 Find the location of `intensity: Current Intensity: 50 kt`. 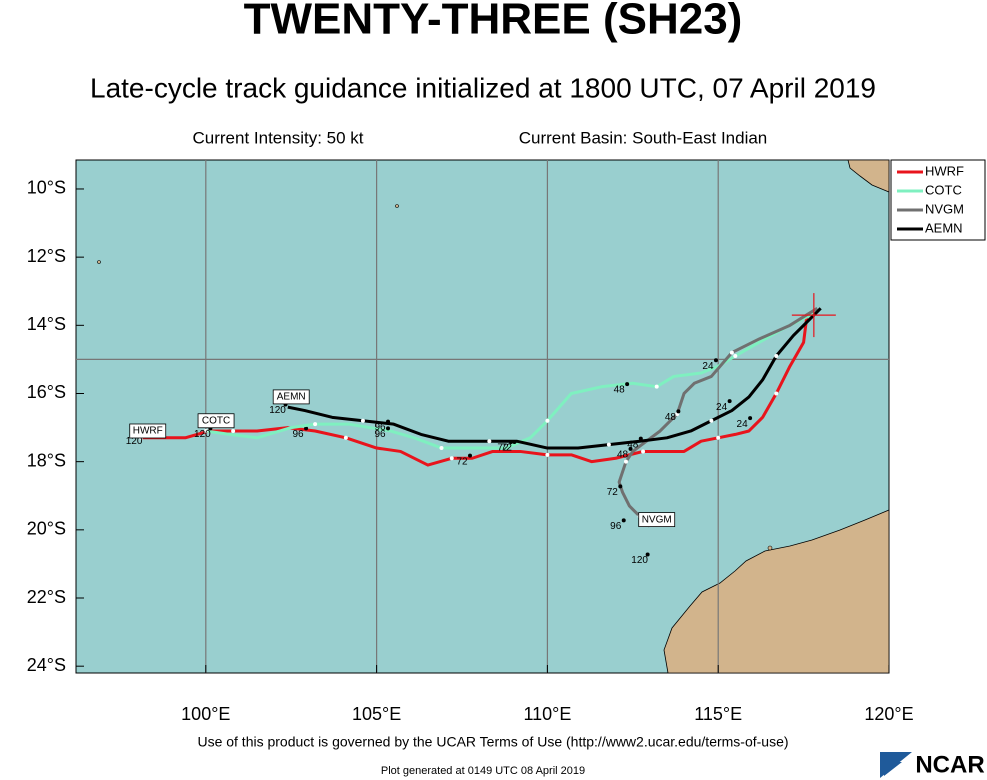

intensity: Current Intensity: 50 kt is located at coordinates (277, 137).